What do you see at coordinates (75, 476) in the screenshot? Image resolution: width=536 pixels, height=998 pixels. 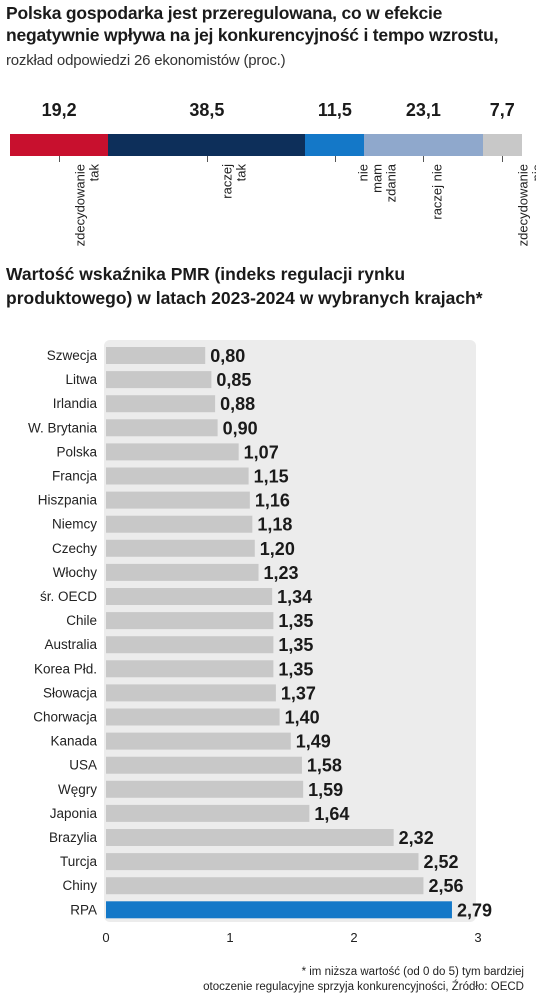 I see `category-label: Francja` at bounding box center [75, 476].